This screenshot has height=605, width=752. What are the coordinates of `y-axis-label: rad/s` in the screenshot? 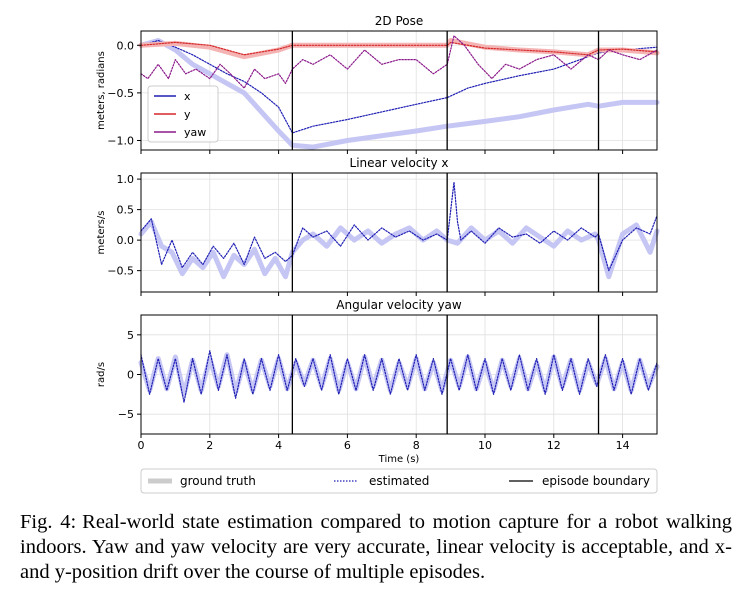 It's located at (101, 374).